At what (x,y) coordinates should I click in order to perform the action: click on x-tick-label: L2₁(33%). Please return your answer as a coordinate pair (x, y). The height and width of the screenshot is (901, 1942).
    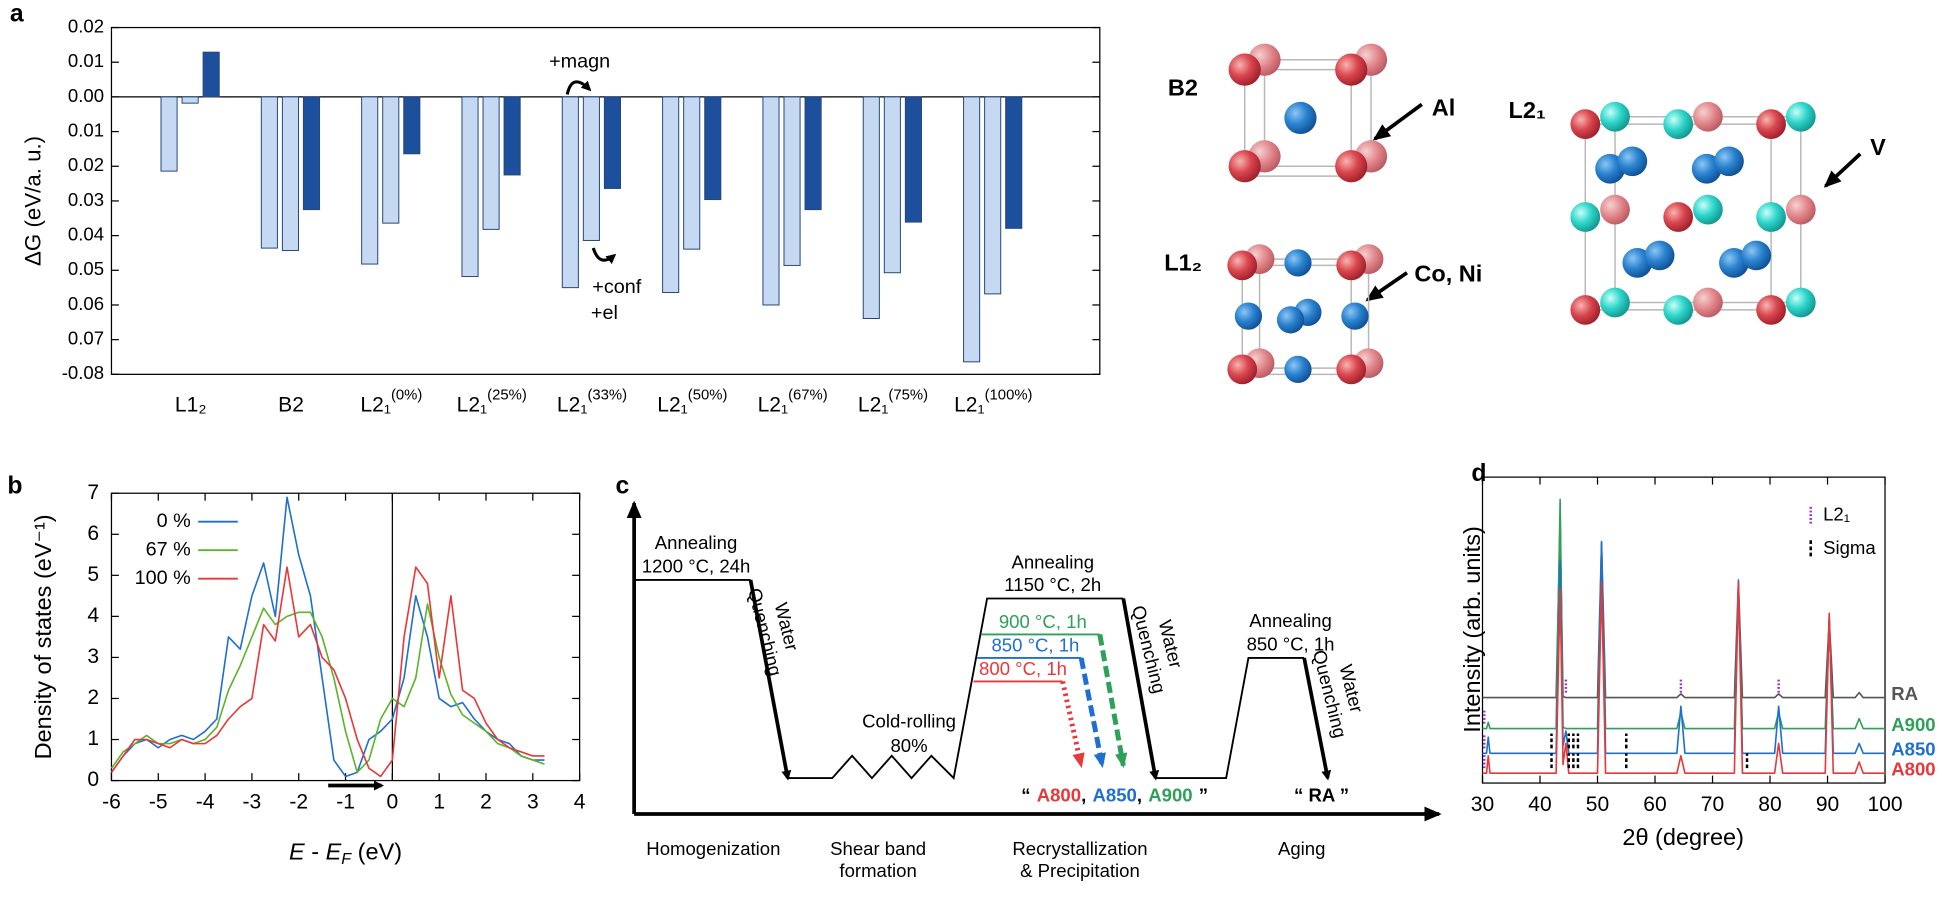
    Looking at the image, I should click on (592, 401).